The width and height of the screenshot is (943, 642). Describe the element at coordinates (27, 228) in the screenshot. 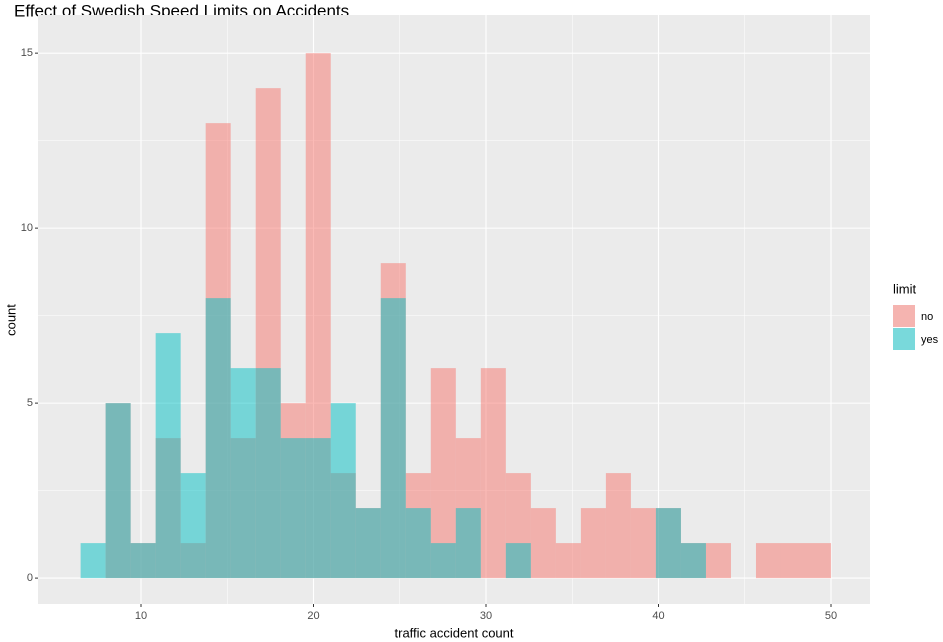

I see `y-tick-label: 10` at that location.